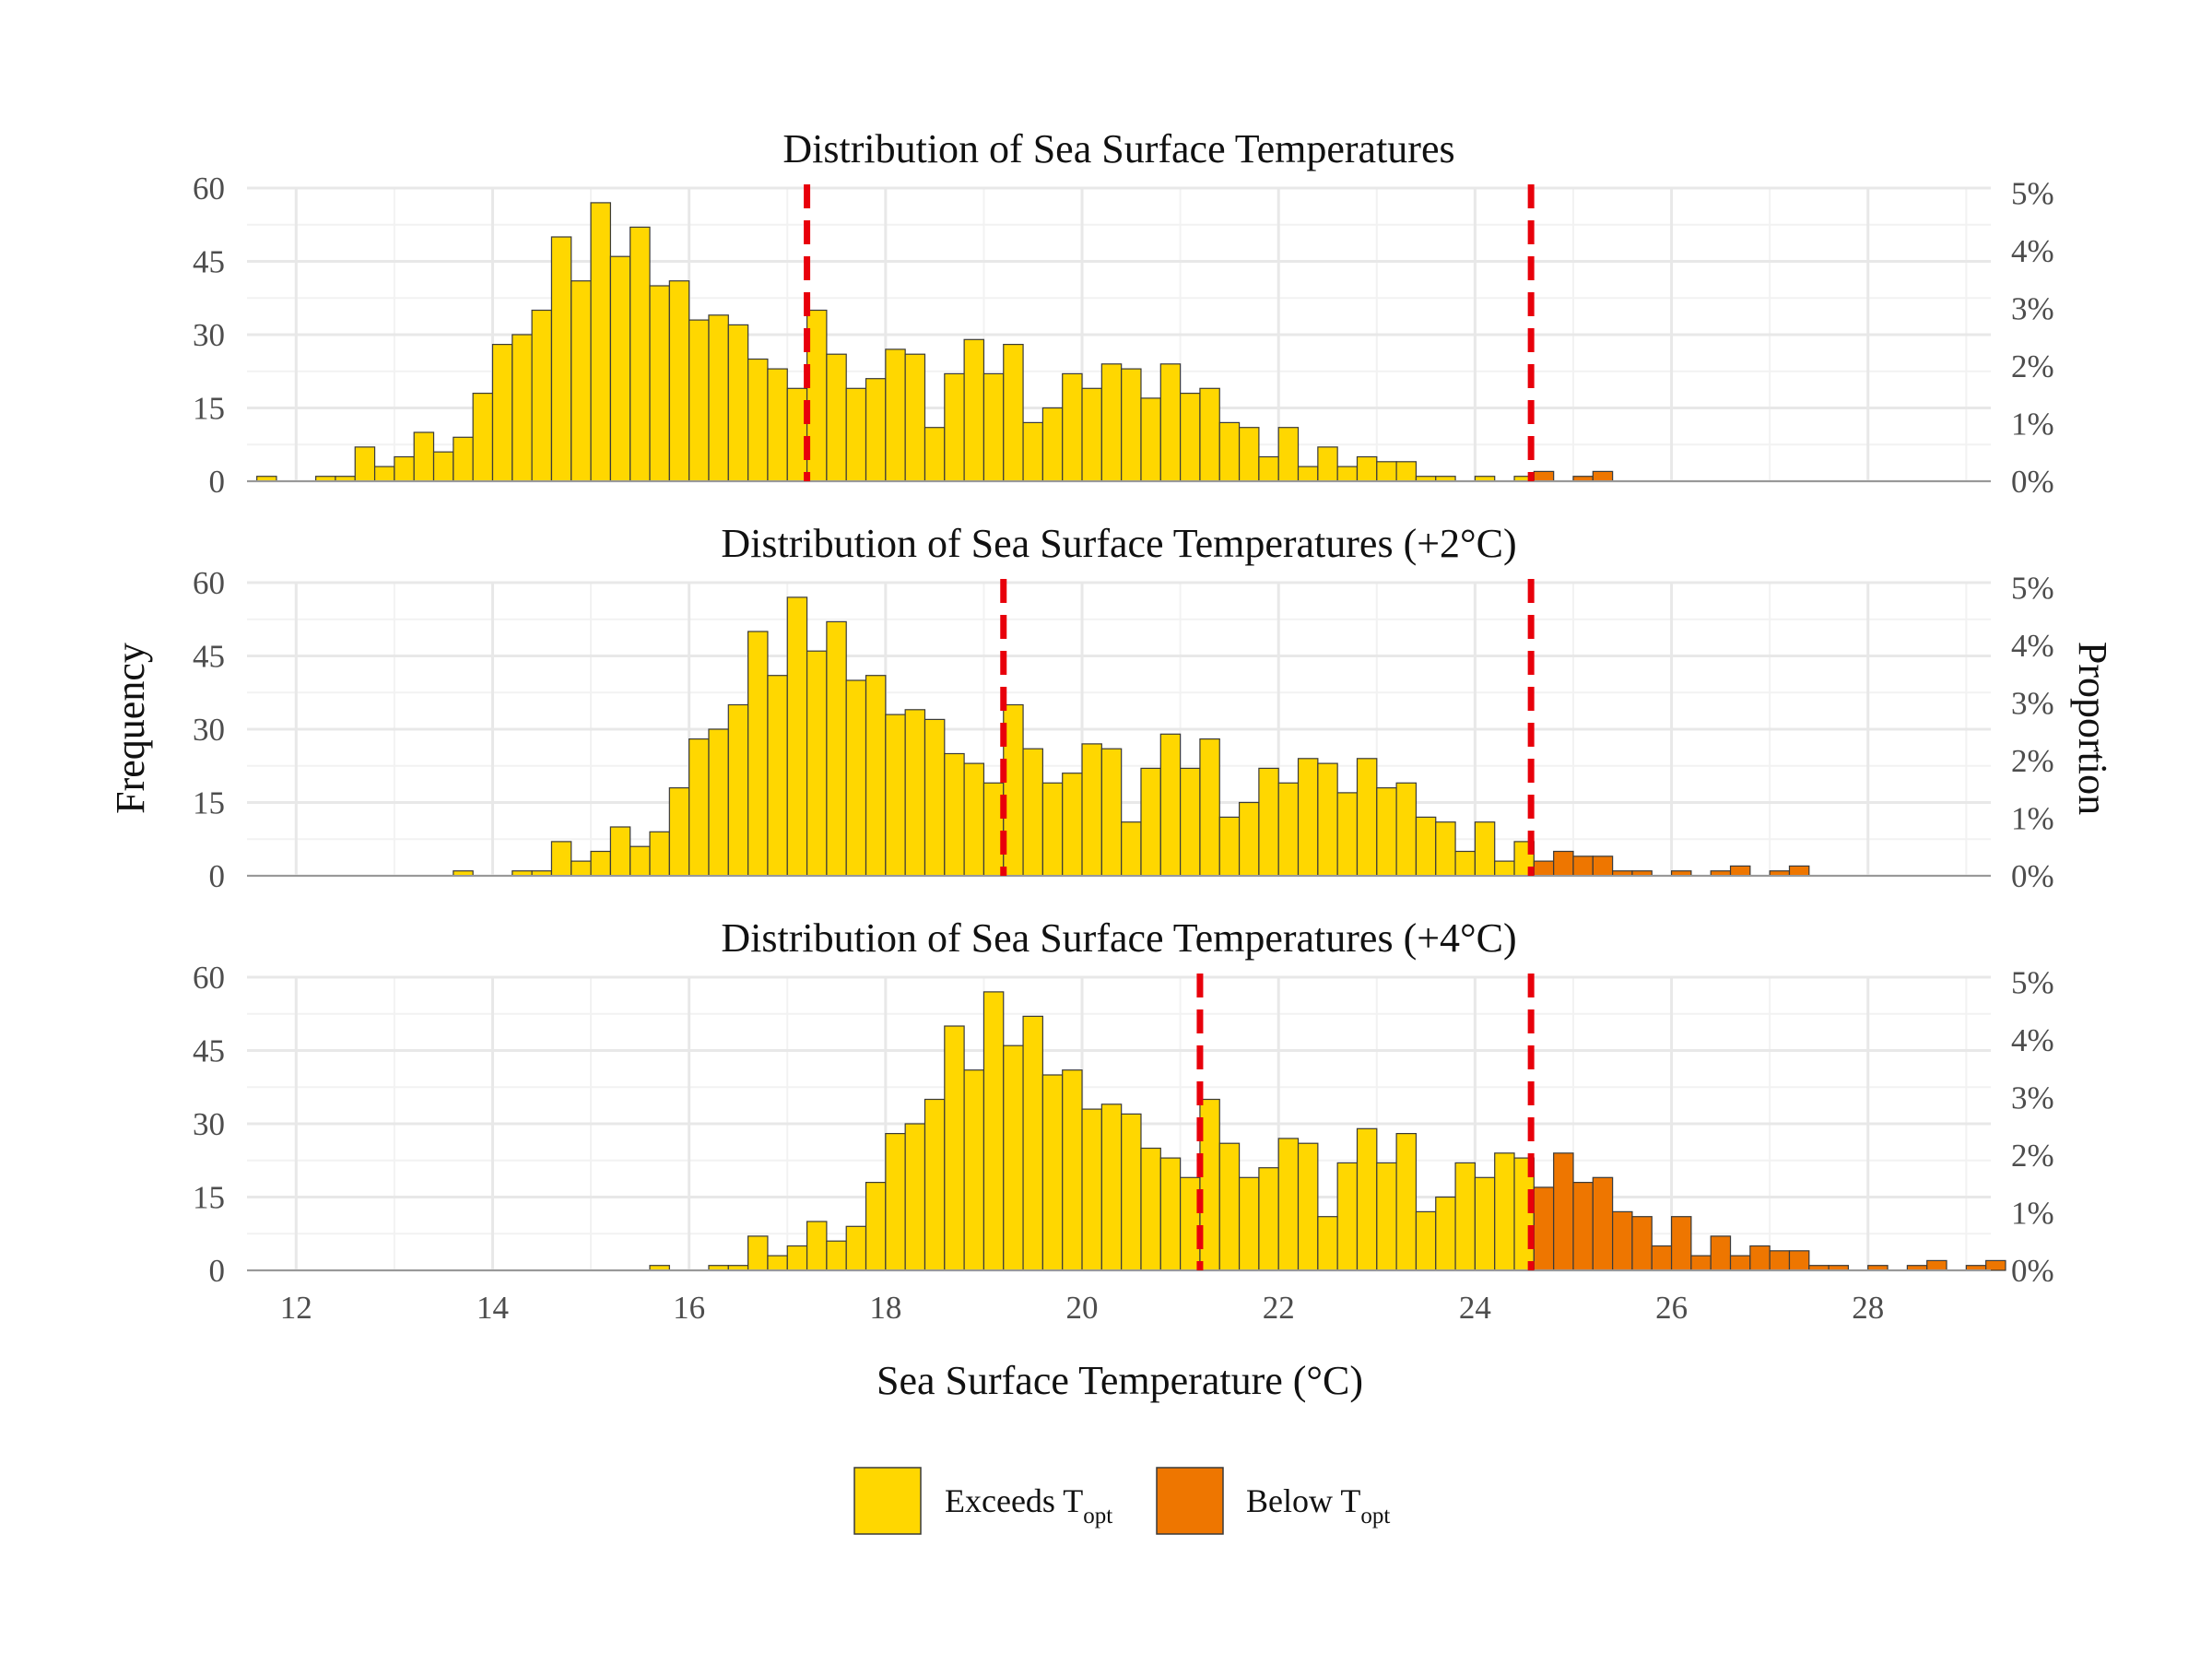  I want to click on x-tick-label: 18, so click(885, 1308).